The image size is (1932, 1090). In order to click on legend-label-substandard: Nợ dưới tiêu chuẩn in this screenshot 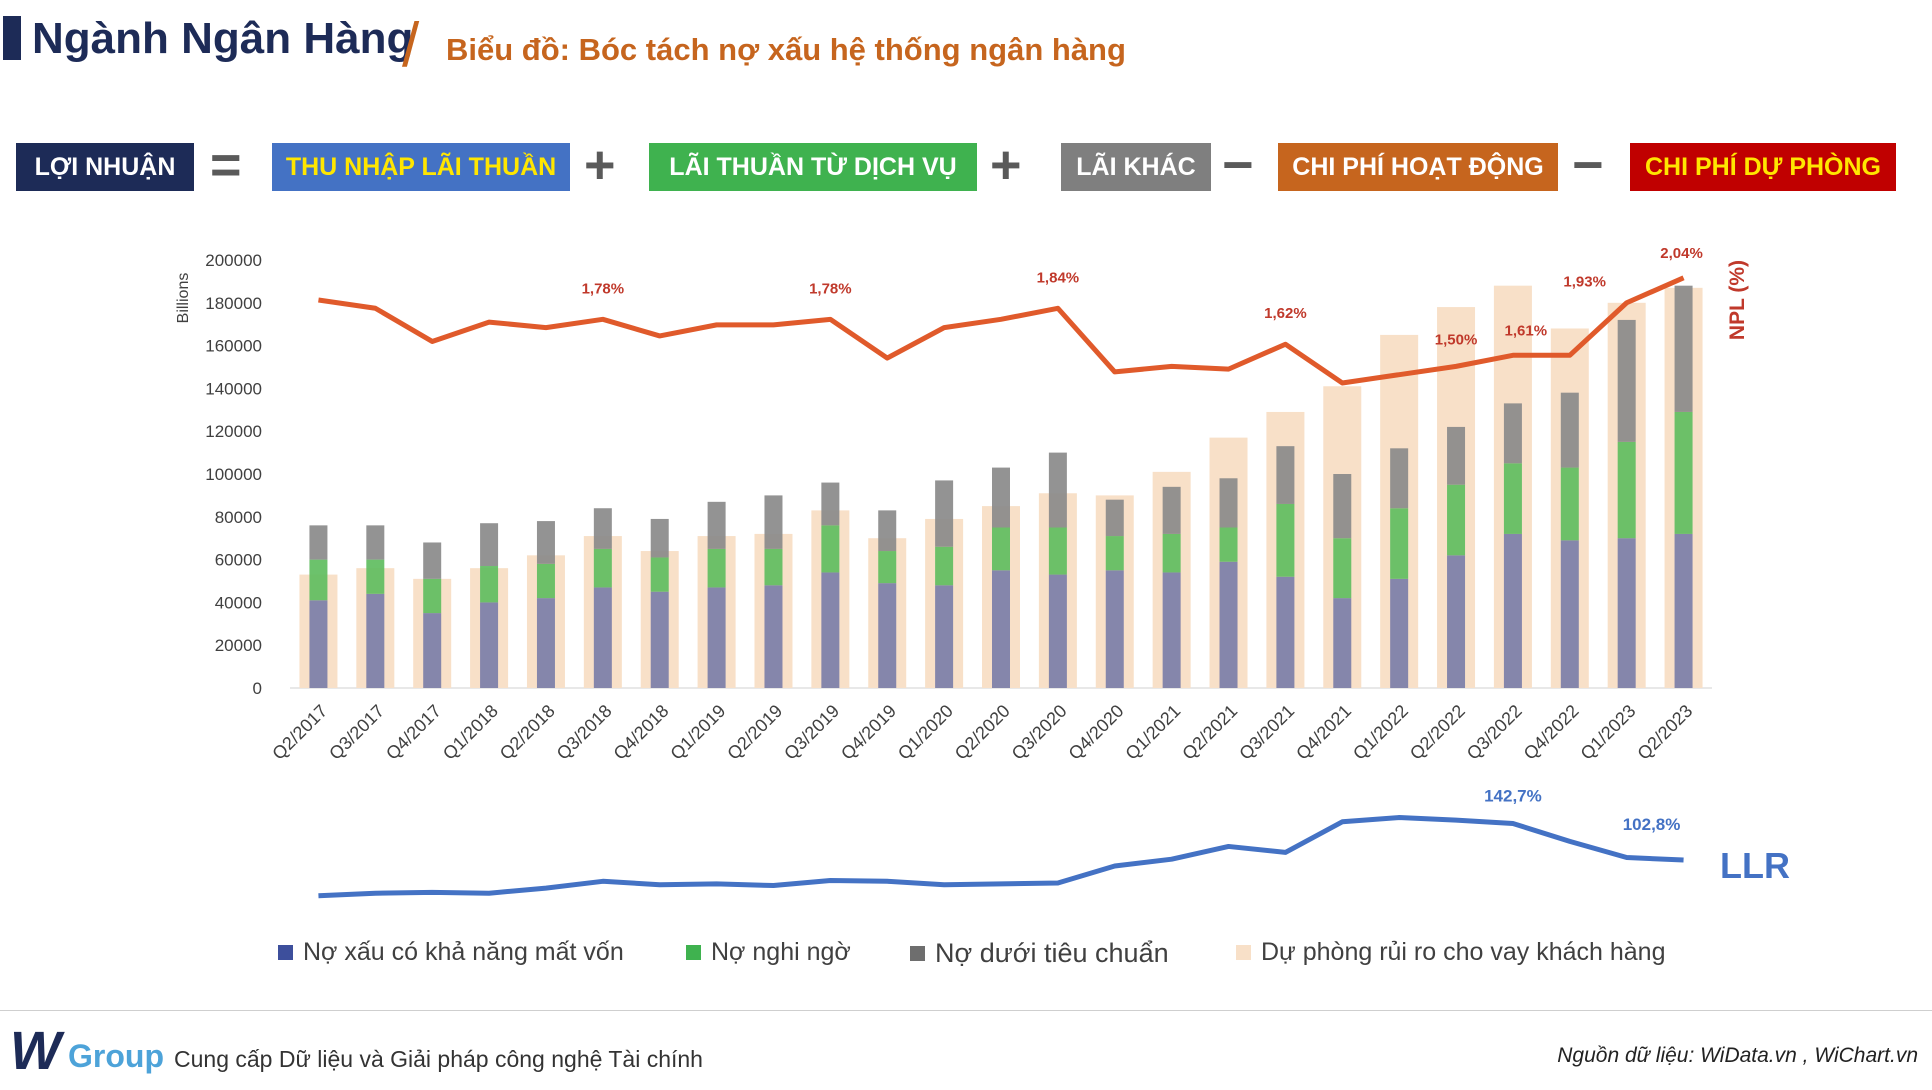, I will do `click(1052, 953)`.